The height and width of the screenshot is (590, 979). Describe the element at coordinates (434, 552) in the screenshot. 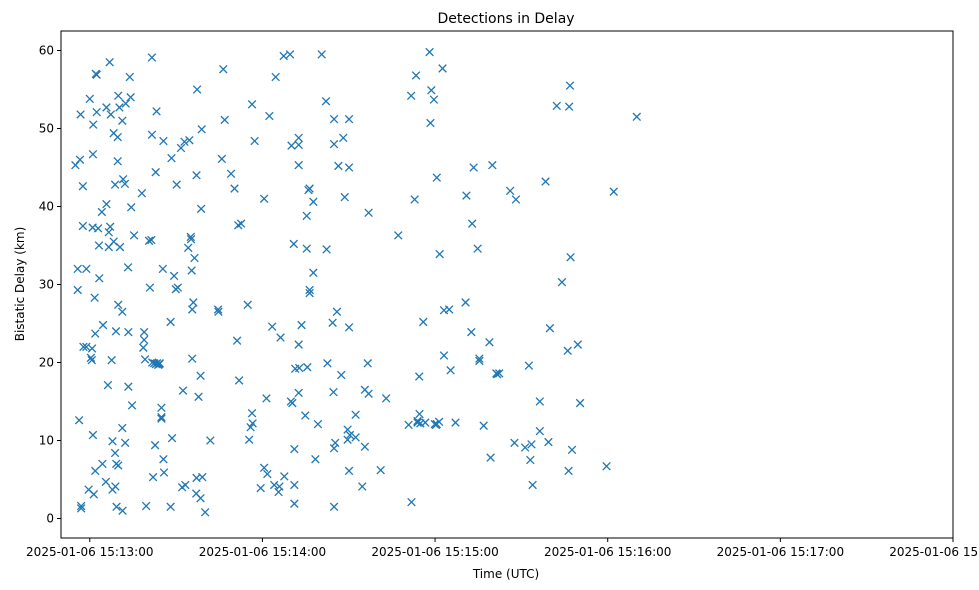

I see `x-tick-label: 2025-01-06 15:15:00` at that location.